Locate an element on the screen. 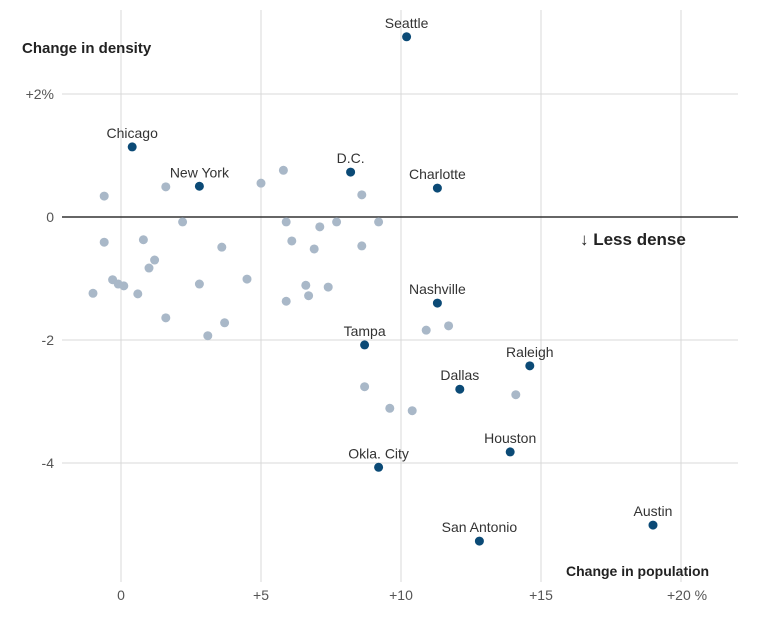 The width and height of the screenshot is (768, 618). city-label: Seattle is located at coordinates (407, 23).